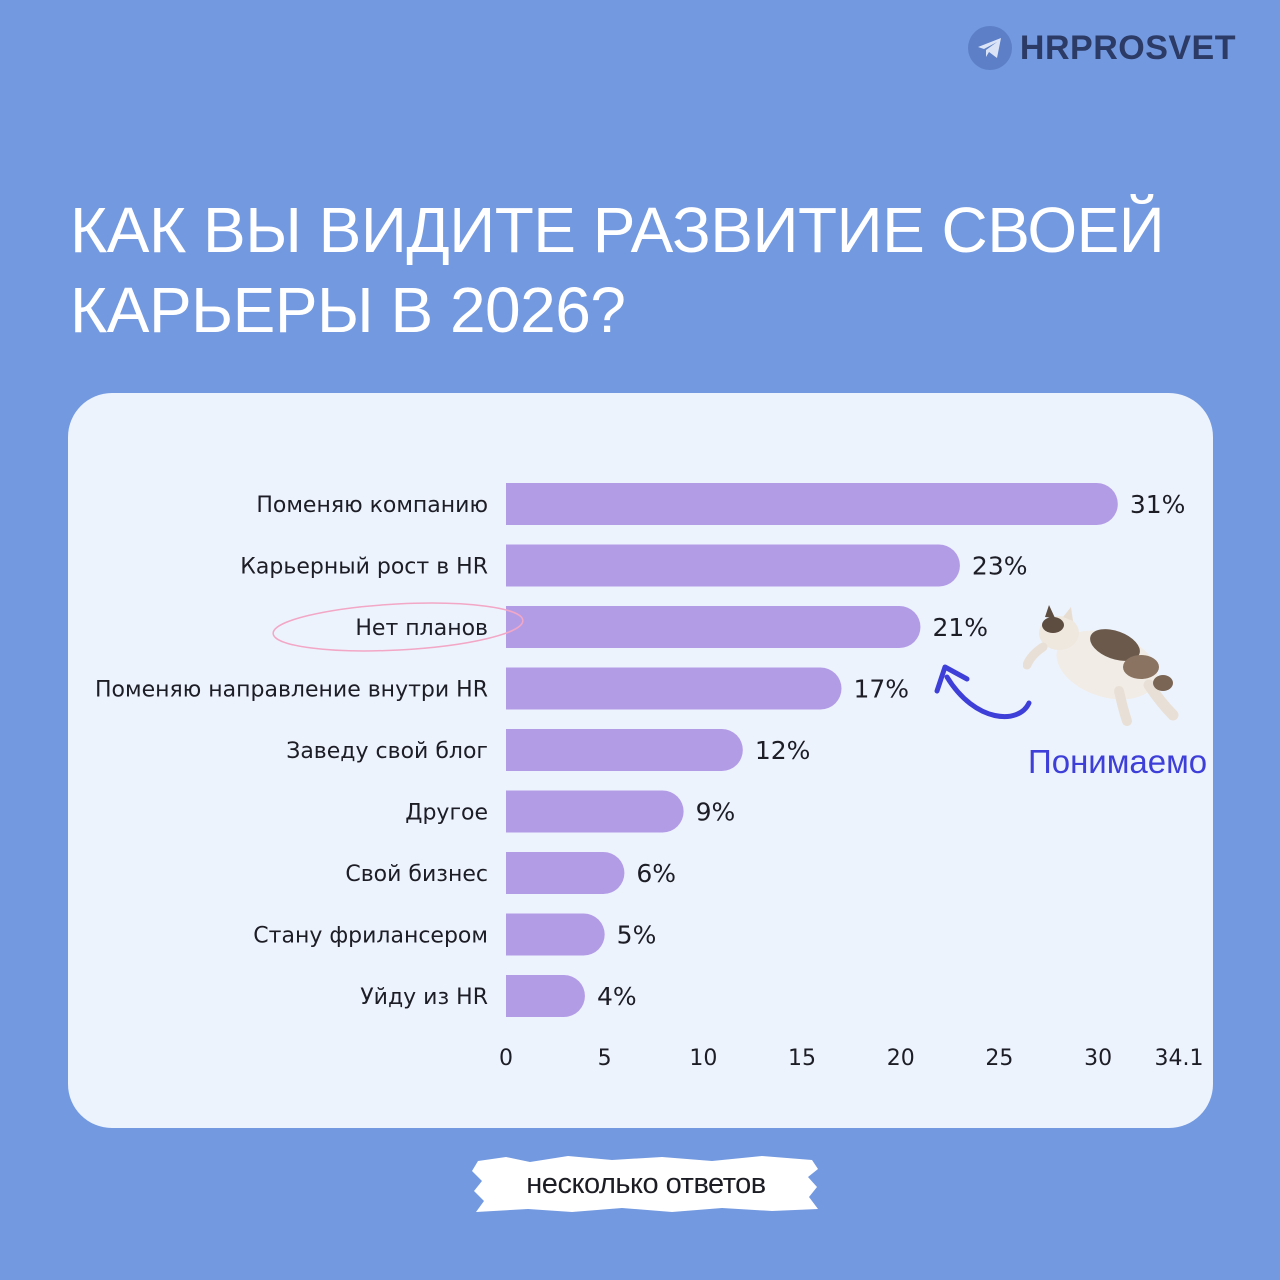 This screenshot has height=1280, width=1280. What do you see at coordinates (960, 627) in the screenshot?
I see `value-label: 21%` at bounding box center [960, 627].